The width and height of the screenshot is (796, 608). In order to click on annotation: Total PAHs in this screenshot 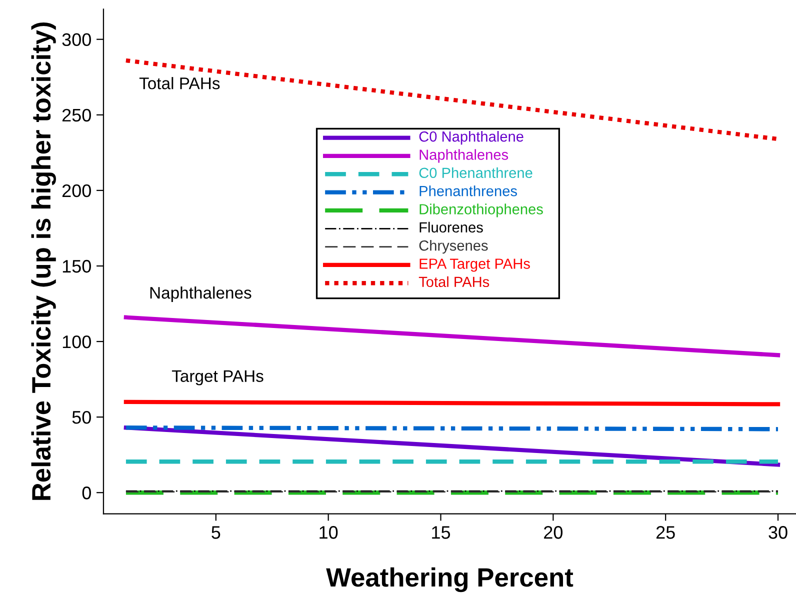, I will do `click(179, 83)`.